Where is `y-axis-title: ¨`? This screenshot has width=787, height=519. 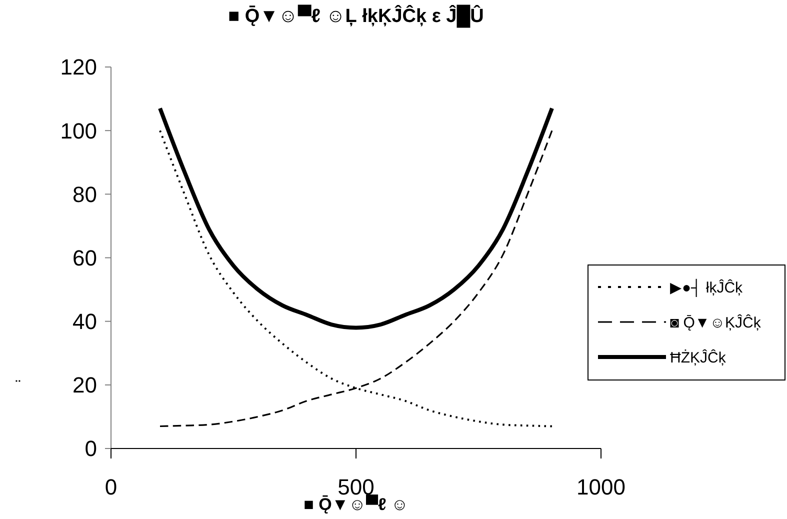 y-axis-title: ¨ is located at coordinates (18, 384).